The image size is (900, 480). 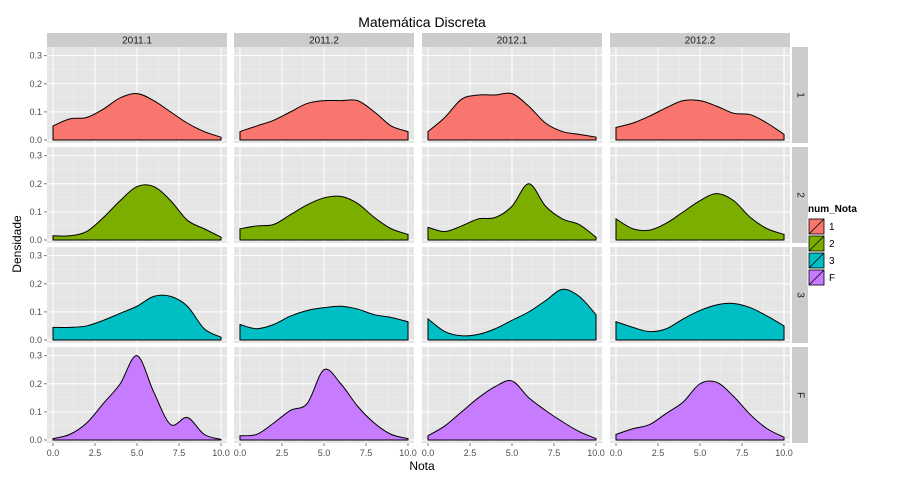 I want to click on x-axis-title: Nota, so click(x=422, y=466).